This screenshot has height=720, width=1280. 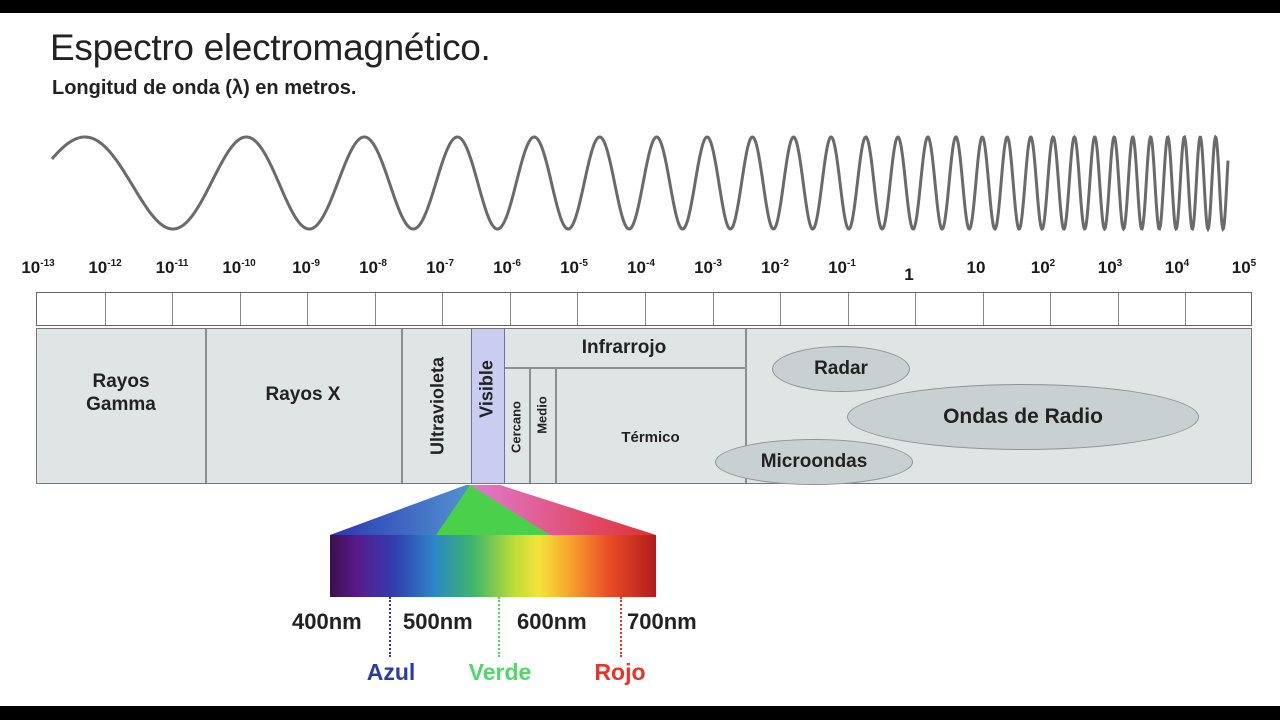 I want to click on tick-label: 10⁻⁷, so click(x=440, y=268).